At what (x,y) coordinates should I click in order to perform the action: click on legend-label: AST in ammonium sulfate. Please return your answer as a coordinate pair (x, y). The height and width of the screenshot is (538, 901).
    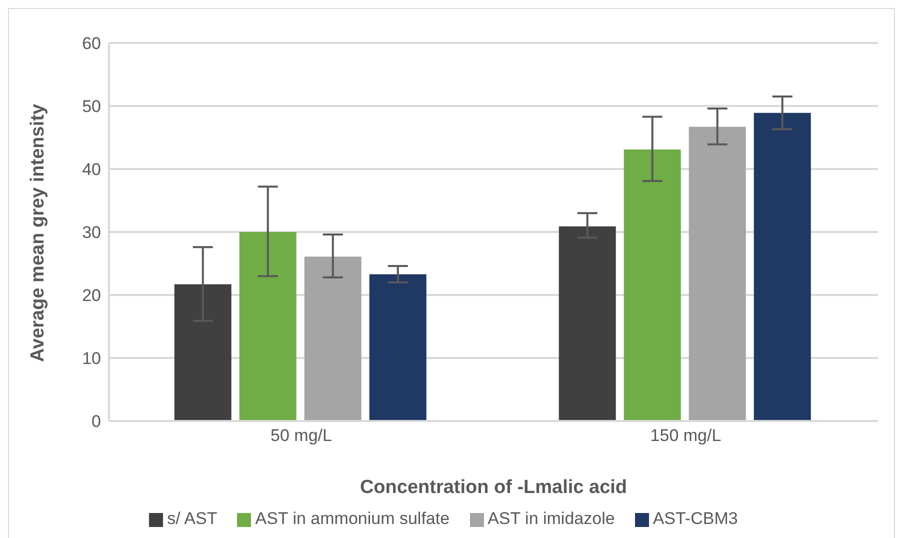
    Looking at the image, I should click on (352, 518).